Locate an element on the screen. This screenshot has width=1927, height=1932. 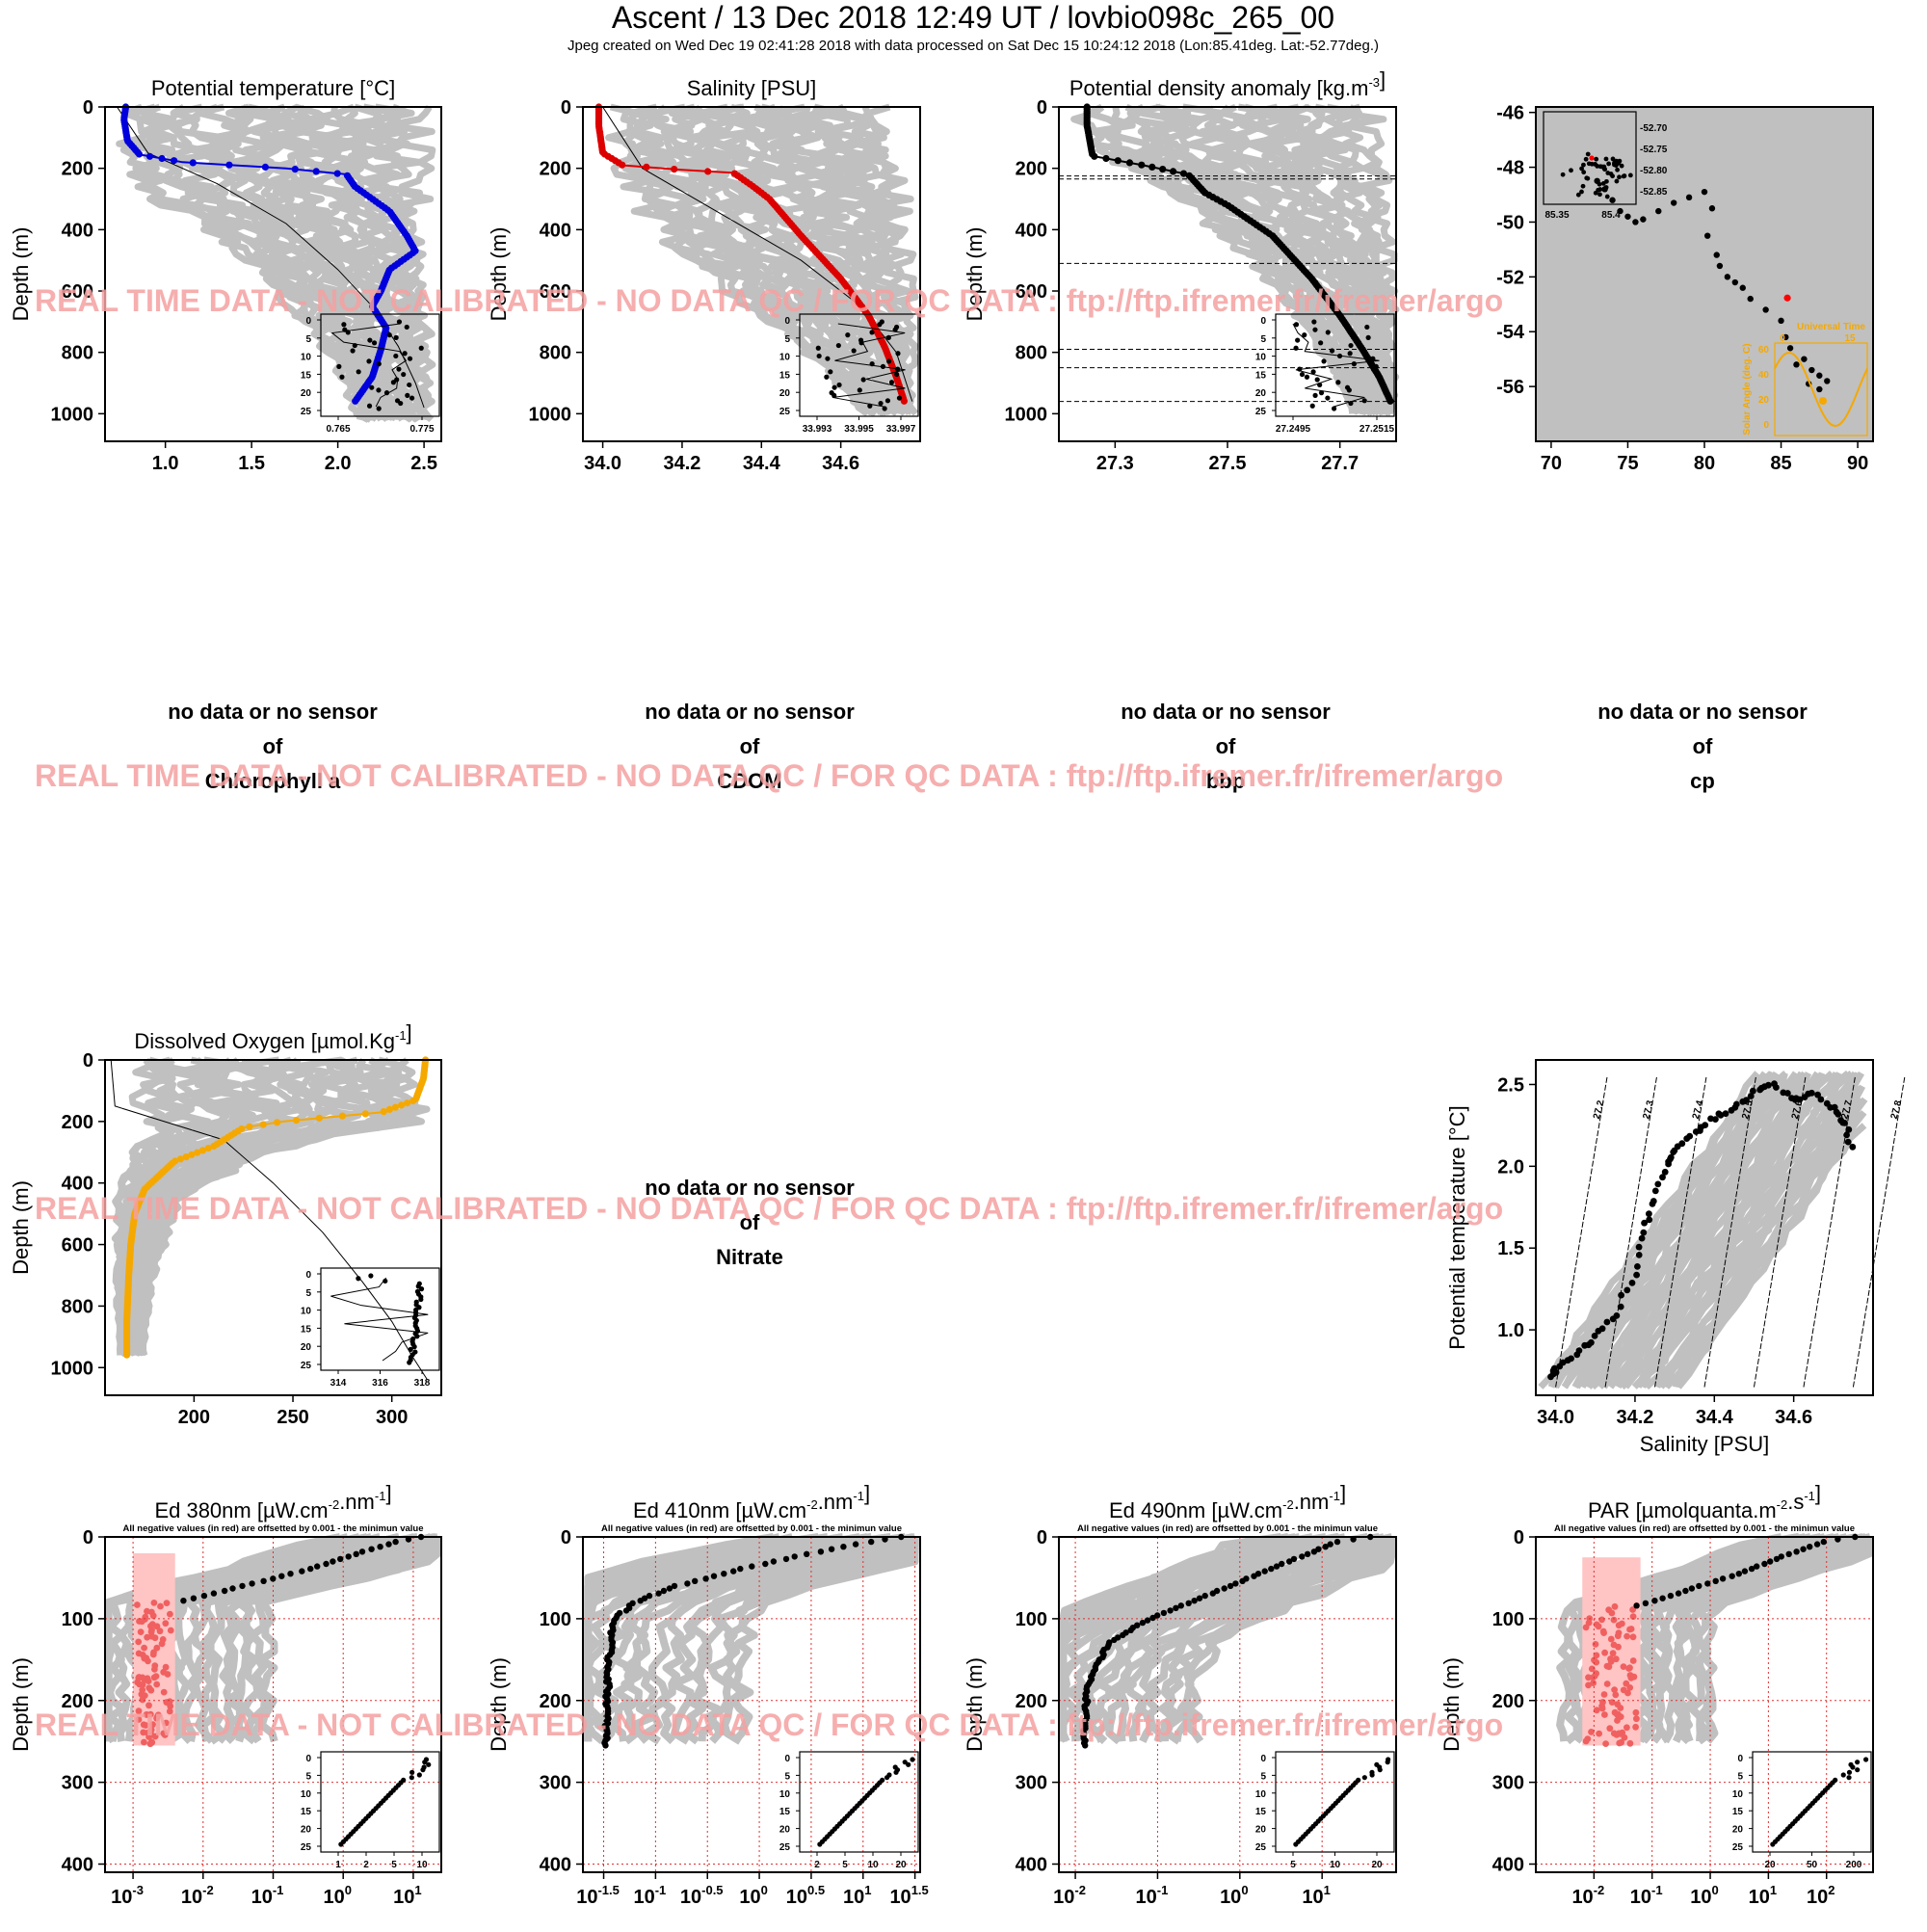
dens-ytick-label: 200 is located at coordinates (1031, 169).